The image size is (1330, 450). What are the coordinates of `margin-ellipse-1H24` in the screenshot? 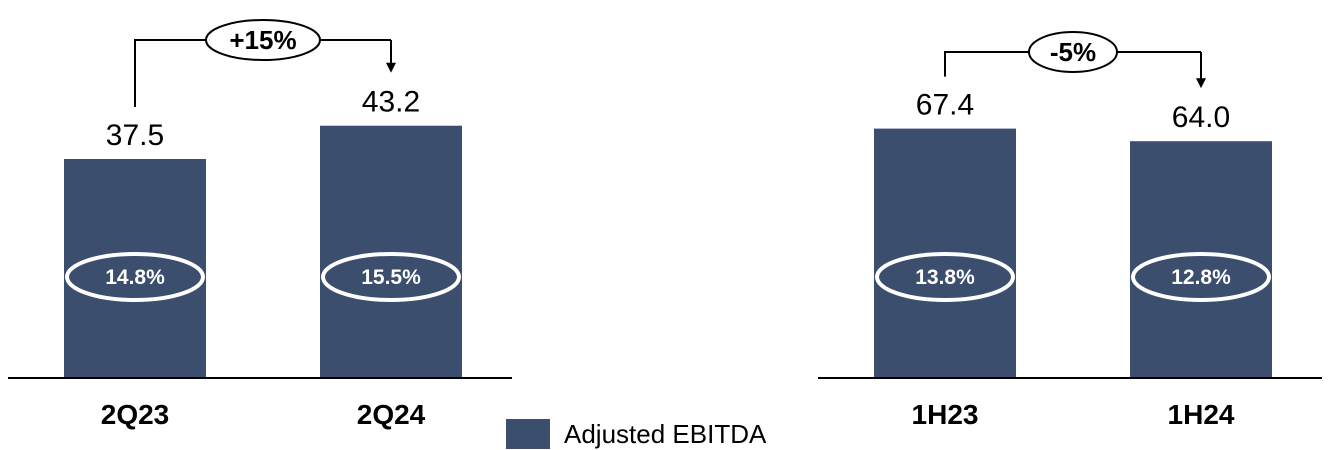 It's located at (1201, 277).